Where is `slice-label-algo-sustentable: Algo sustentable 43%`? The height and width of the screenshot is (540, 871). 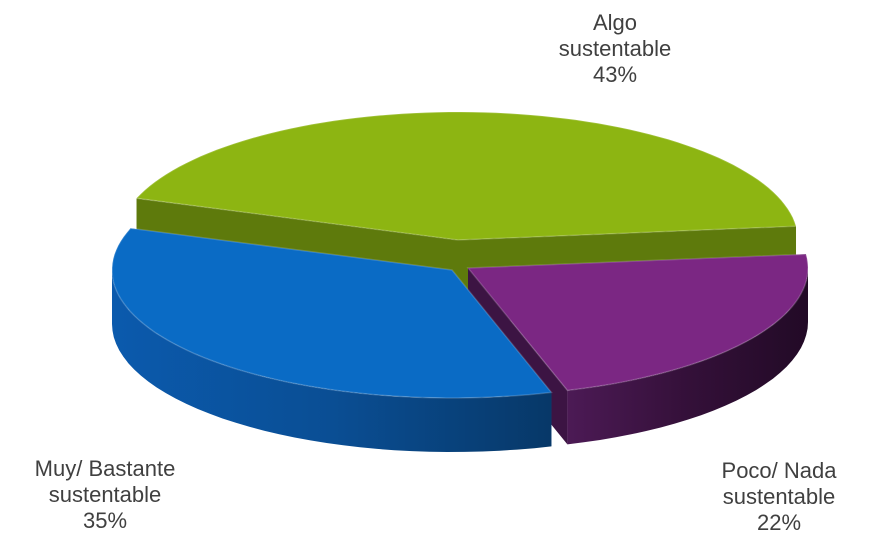
slice-label-algo-sustentable: Algo sustentable 43% is located at coordinates (615, 49).